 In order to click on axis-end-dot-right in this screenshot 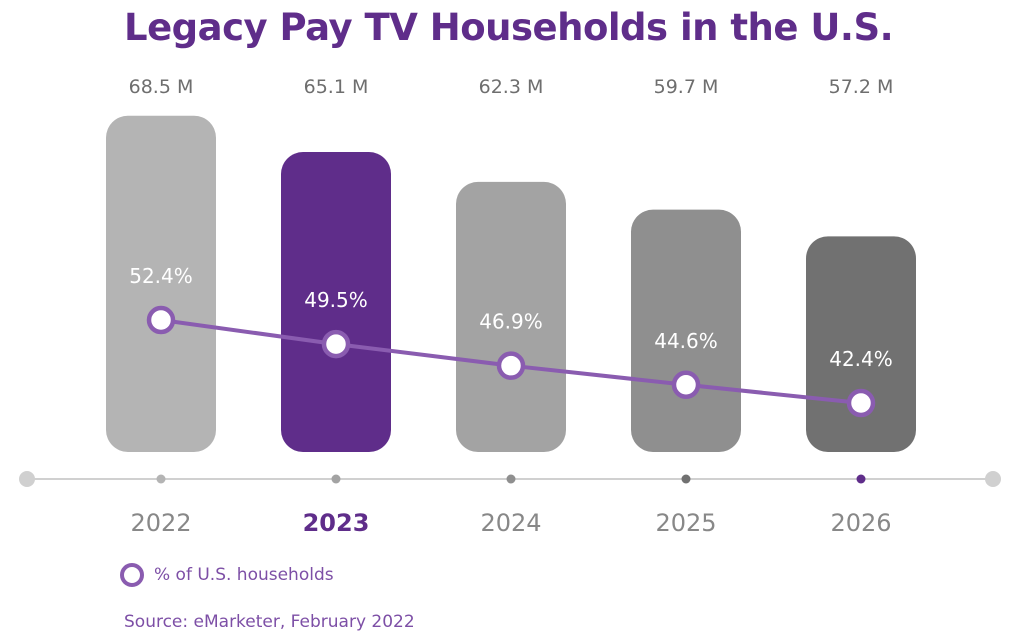, I will do `click(993, 479)`.